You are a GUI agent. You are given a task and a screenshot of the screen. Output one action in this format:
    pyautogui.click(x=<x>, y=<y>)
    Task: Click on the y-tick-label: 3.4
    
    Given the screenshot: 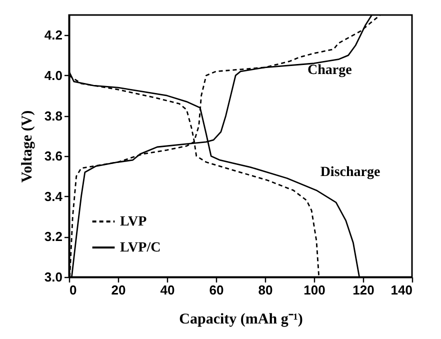 What is the action you would take?
    pyautogui.click(x=54, y=196)
    